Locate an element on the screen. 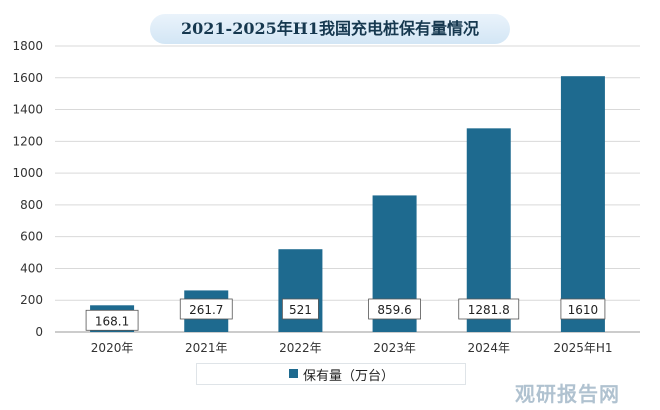 The image size is (660, 410). x-axis-ticks: 2020年 2021年 2022年 2023年 2024年 2025年H1 is located at coordinates (352, 348).